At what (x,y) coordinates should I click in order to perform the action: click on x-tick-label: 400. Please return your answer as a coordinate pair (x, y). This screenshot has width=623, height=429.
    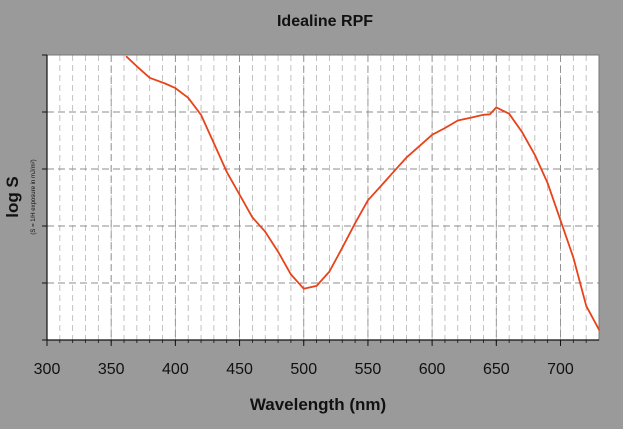
    Looking at the image, I should click on (175, 369).